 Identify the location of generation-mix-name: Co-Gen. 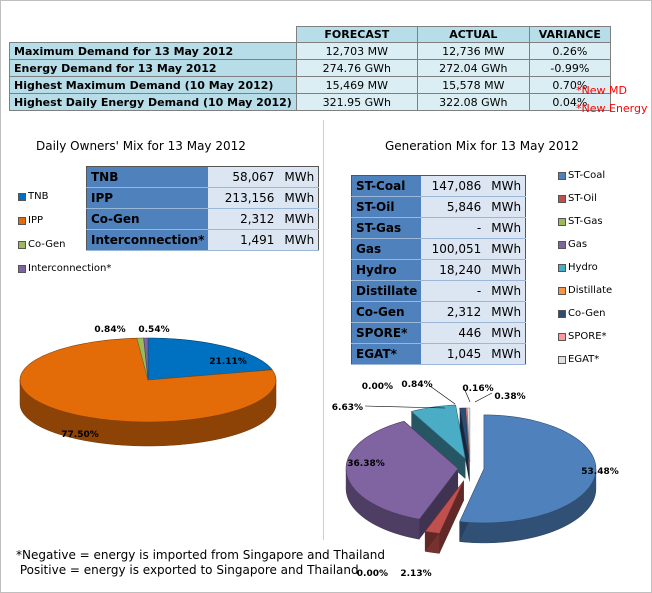
(386, 312).